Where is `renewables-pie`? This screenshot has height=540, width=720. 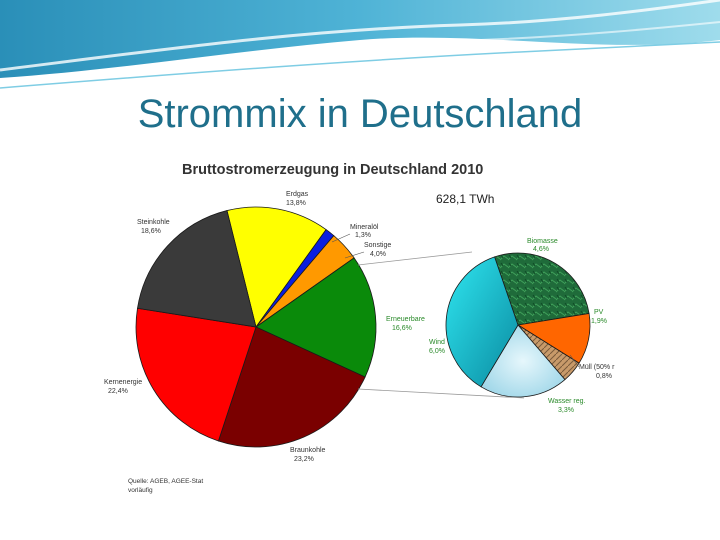 renewables-pie is located at coordinates (518, 325).